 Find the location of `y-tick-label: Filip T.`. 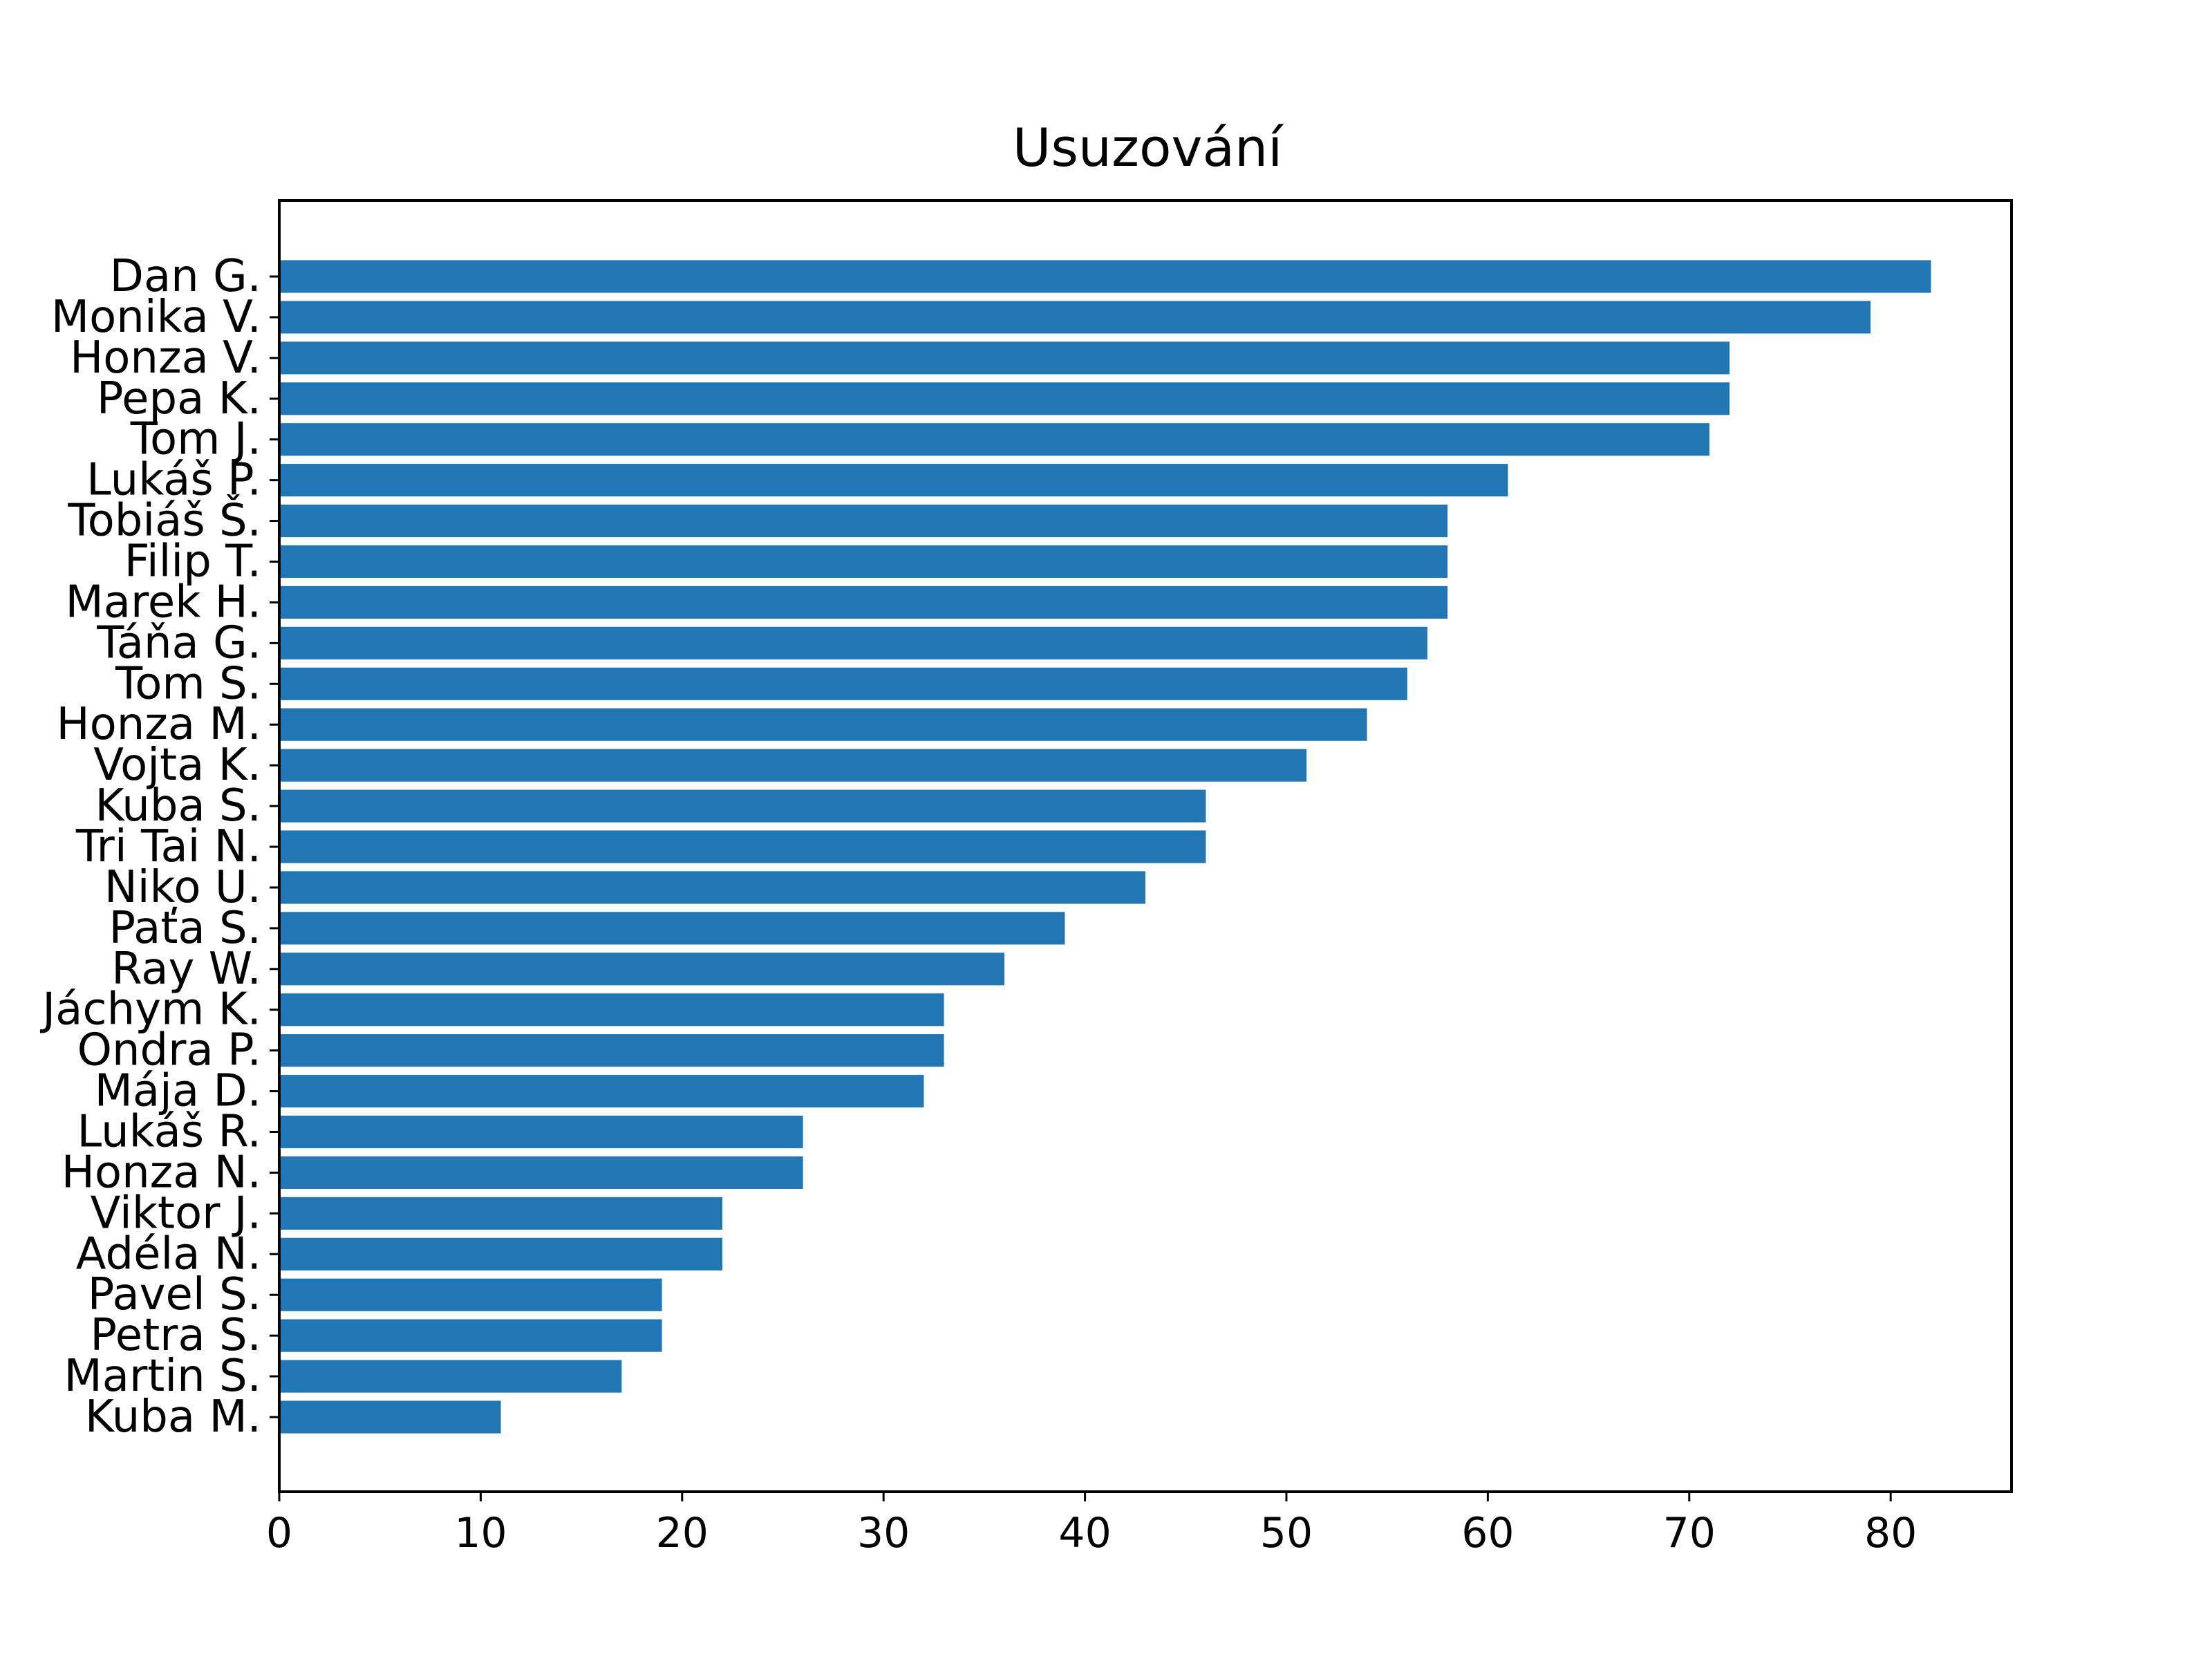

y-tick-label: Filip T. is located at coordinates (192, 562).